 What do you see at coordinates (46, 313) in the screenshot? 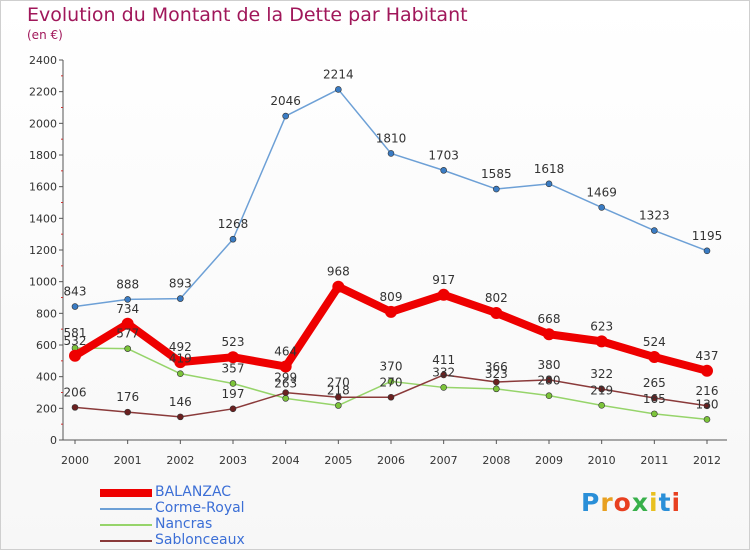
I see `y-tick-label: 800` at bounding box center [46, 313].